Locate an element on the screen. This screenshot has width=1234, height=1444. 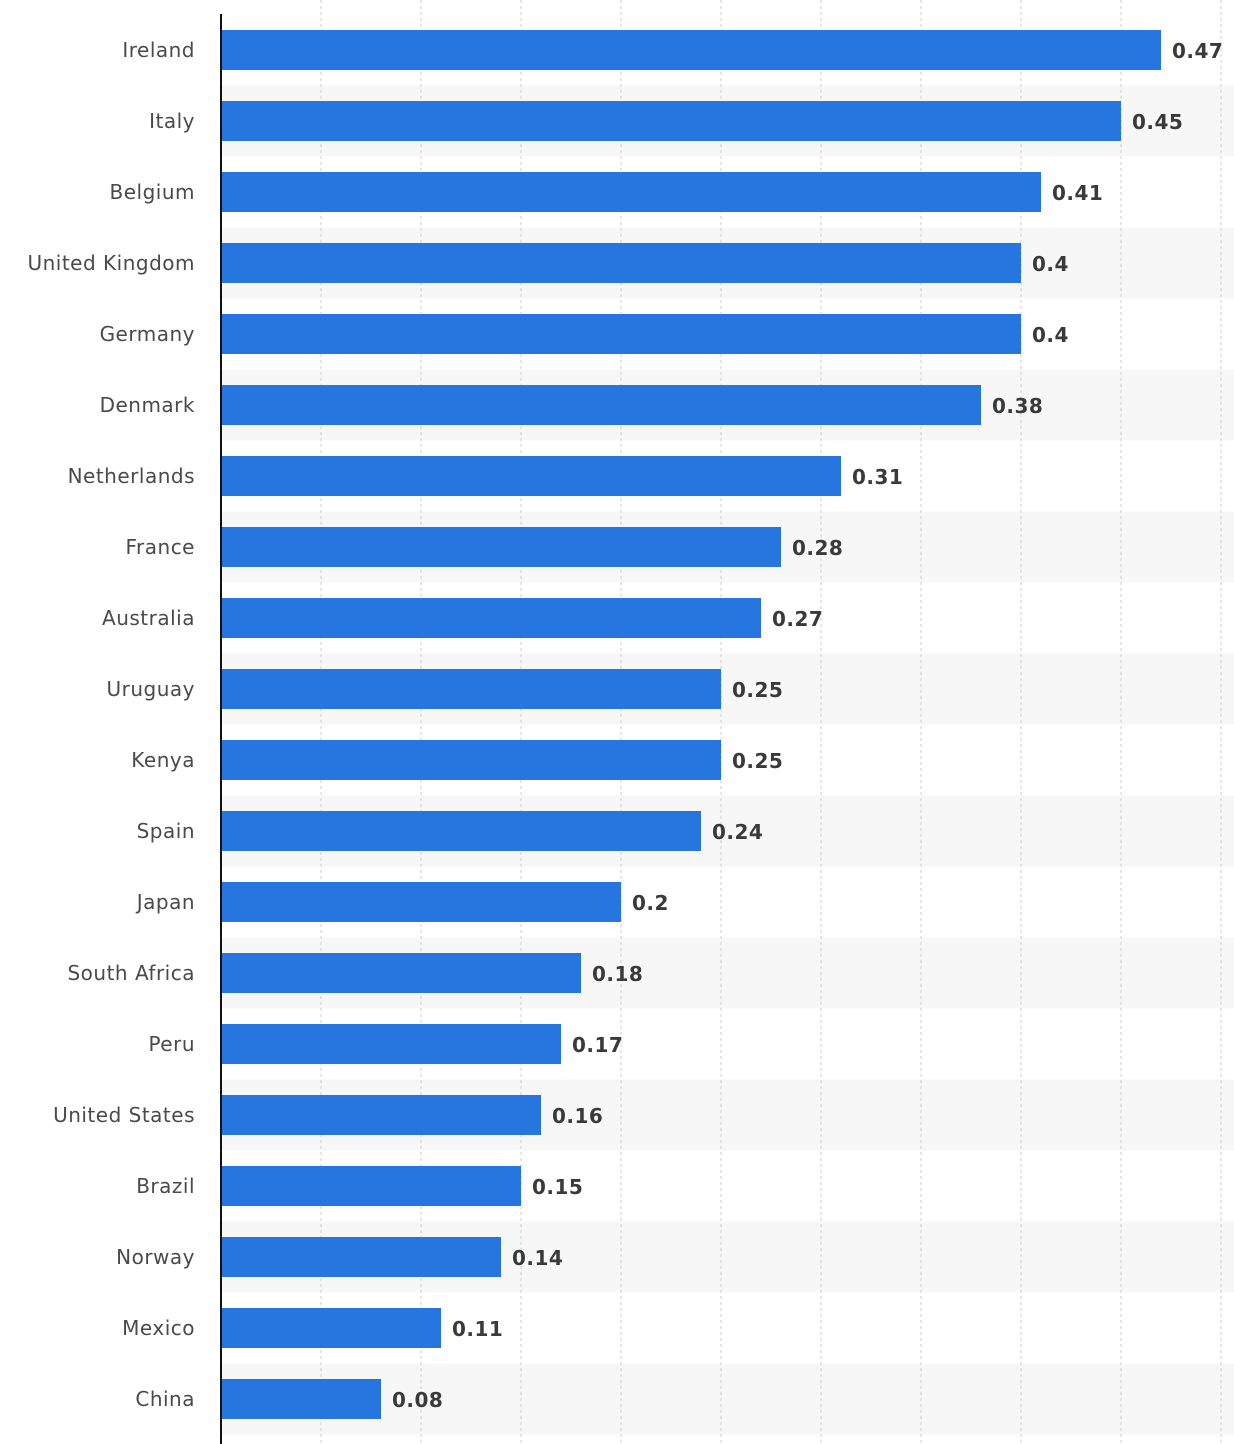
value-label: 0.14 is located at coordinates (537, 1258).